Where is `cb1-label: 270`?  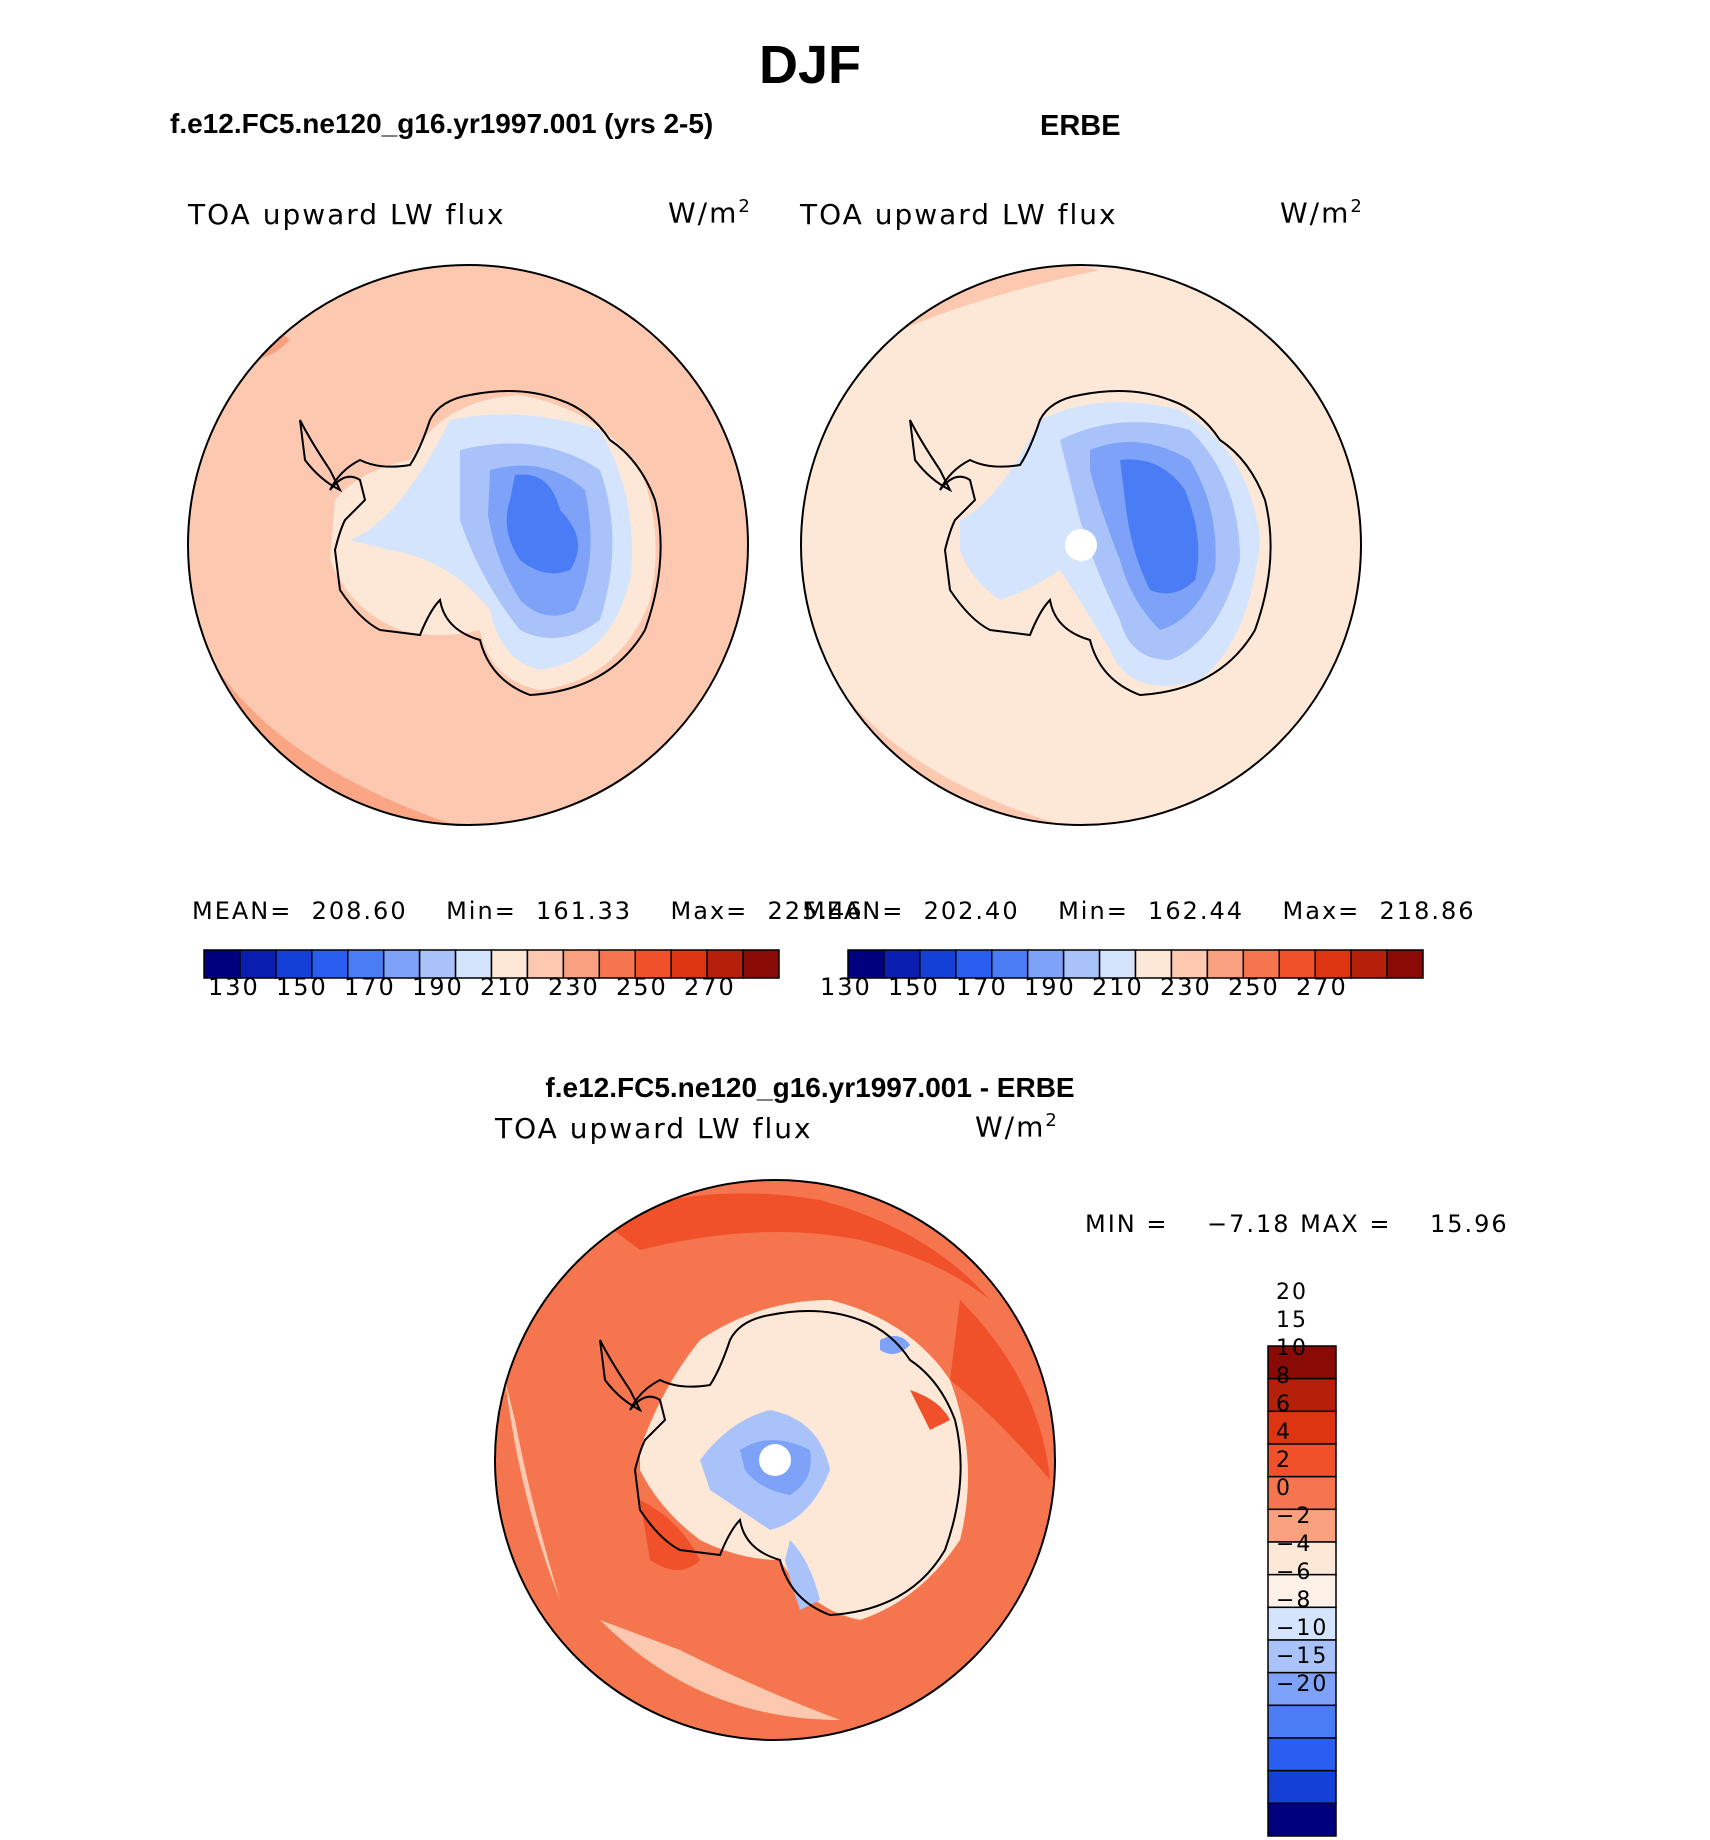 cb1-label: 270 is located at coordinates (710, 987).